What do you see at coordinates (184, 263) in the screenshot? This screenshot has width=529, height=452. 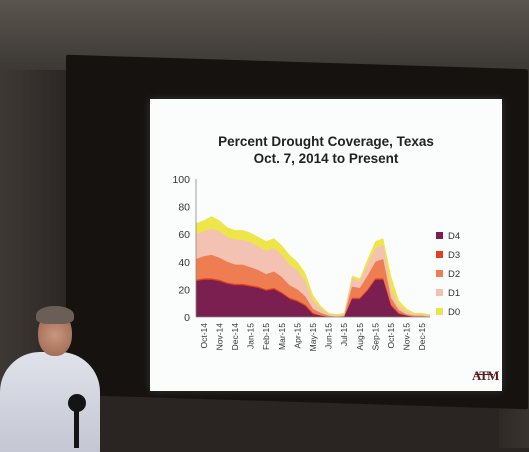 I see `y-tick-label: 40` at bounding box center [184, 263].